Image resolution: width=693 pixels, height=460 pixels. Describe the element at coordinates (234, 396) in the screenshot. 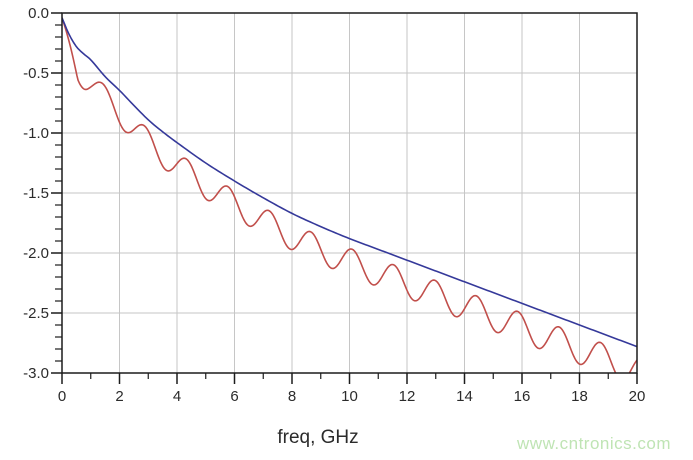

I see `x-tick-label: 6` at that location.